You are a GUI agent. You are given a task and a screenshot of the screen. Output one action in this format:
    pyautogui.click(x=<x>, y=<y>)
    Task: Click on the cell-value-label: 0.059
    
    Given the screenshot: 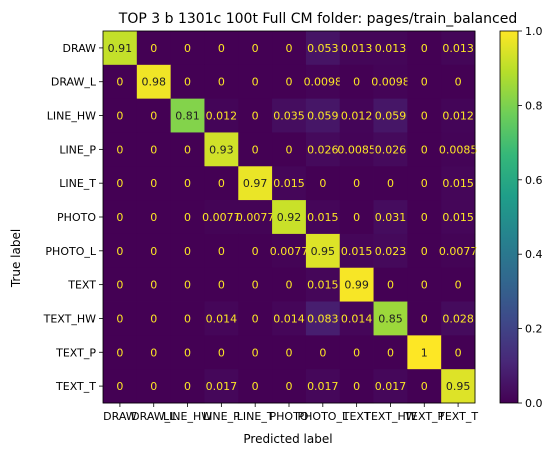 What is the action you would take?
    pyautogui.click(x=323, y=116)
    